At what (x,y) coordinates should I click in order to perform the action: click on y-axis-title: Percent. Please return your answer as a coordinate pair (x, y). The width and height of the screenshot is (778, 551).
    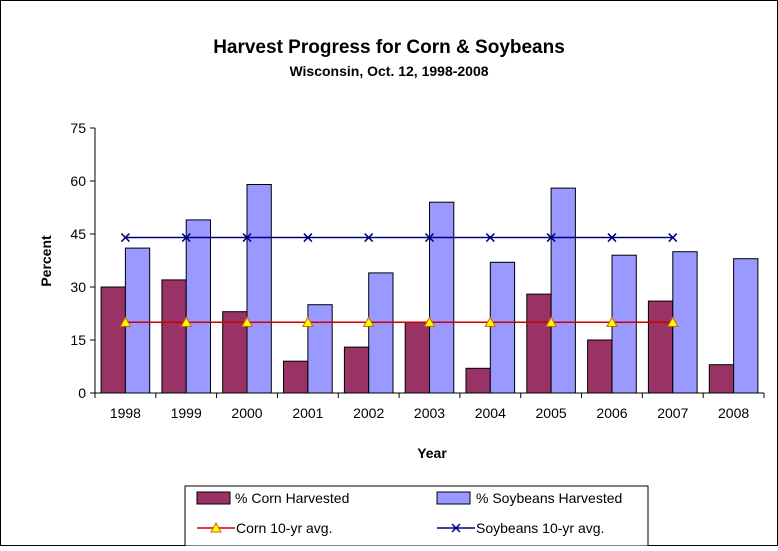
    Looking at the image, I should click on (46, 261).